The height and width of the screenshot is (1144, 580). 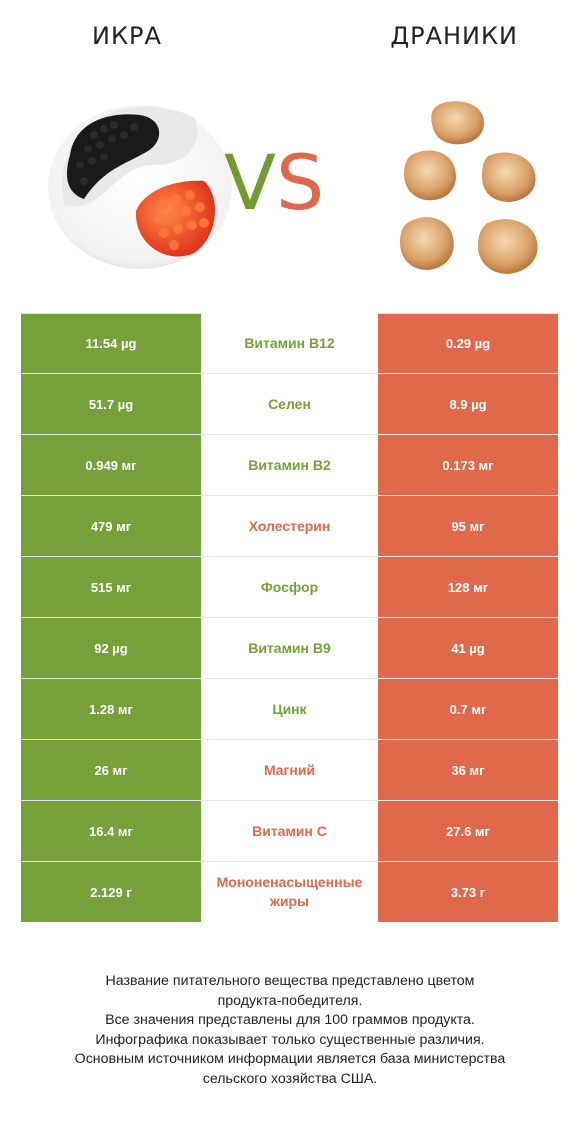 I want to click on right-value: 95 мг, so click(x=468, y=526).